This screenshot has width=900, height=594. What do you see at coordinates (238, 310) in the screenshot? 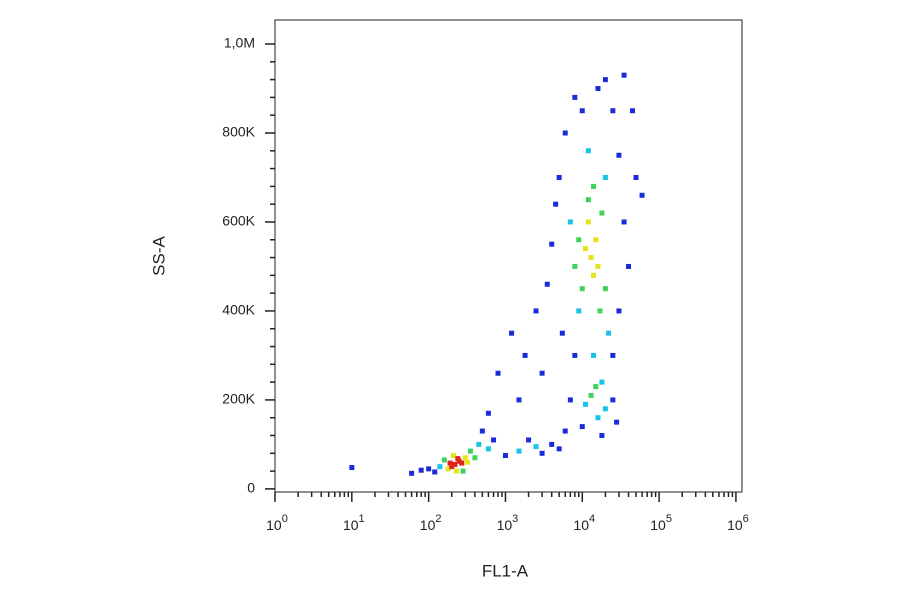
I see `y-tick-label: 400K` at bounding box center [238, 310].